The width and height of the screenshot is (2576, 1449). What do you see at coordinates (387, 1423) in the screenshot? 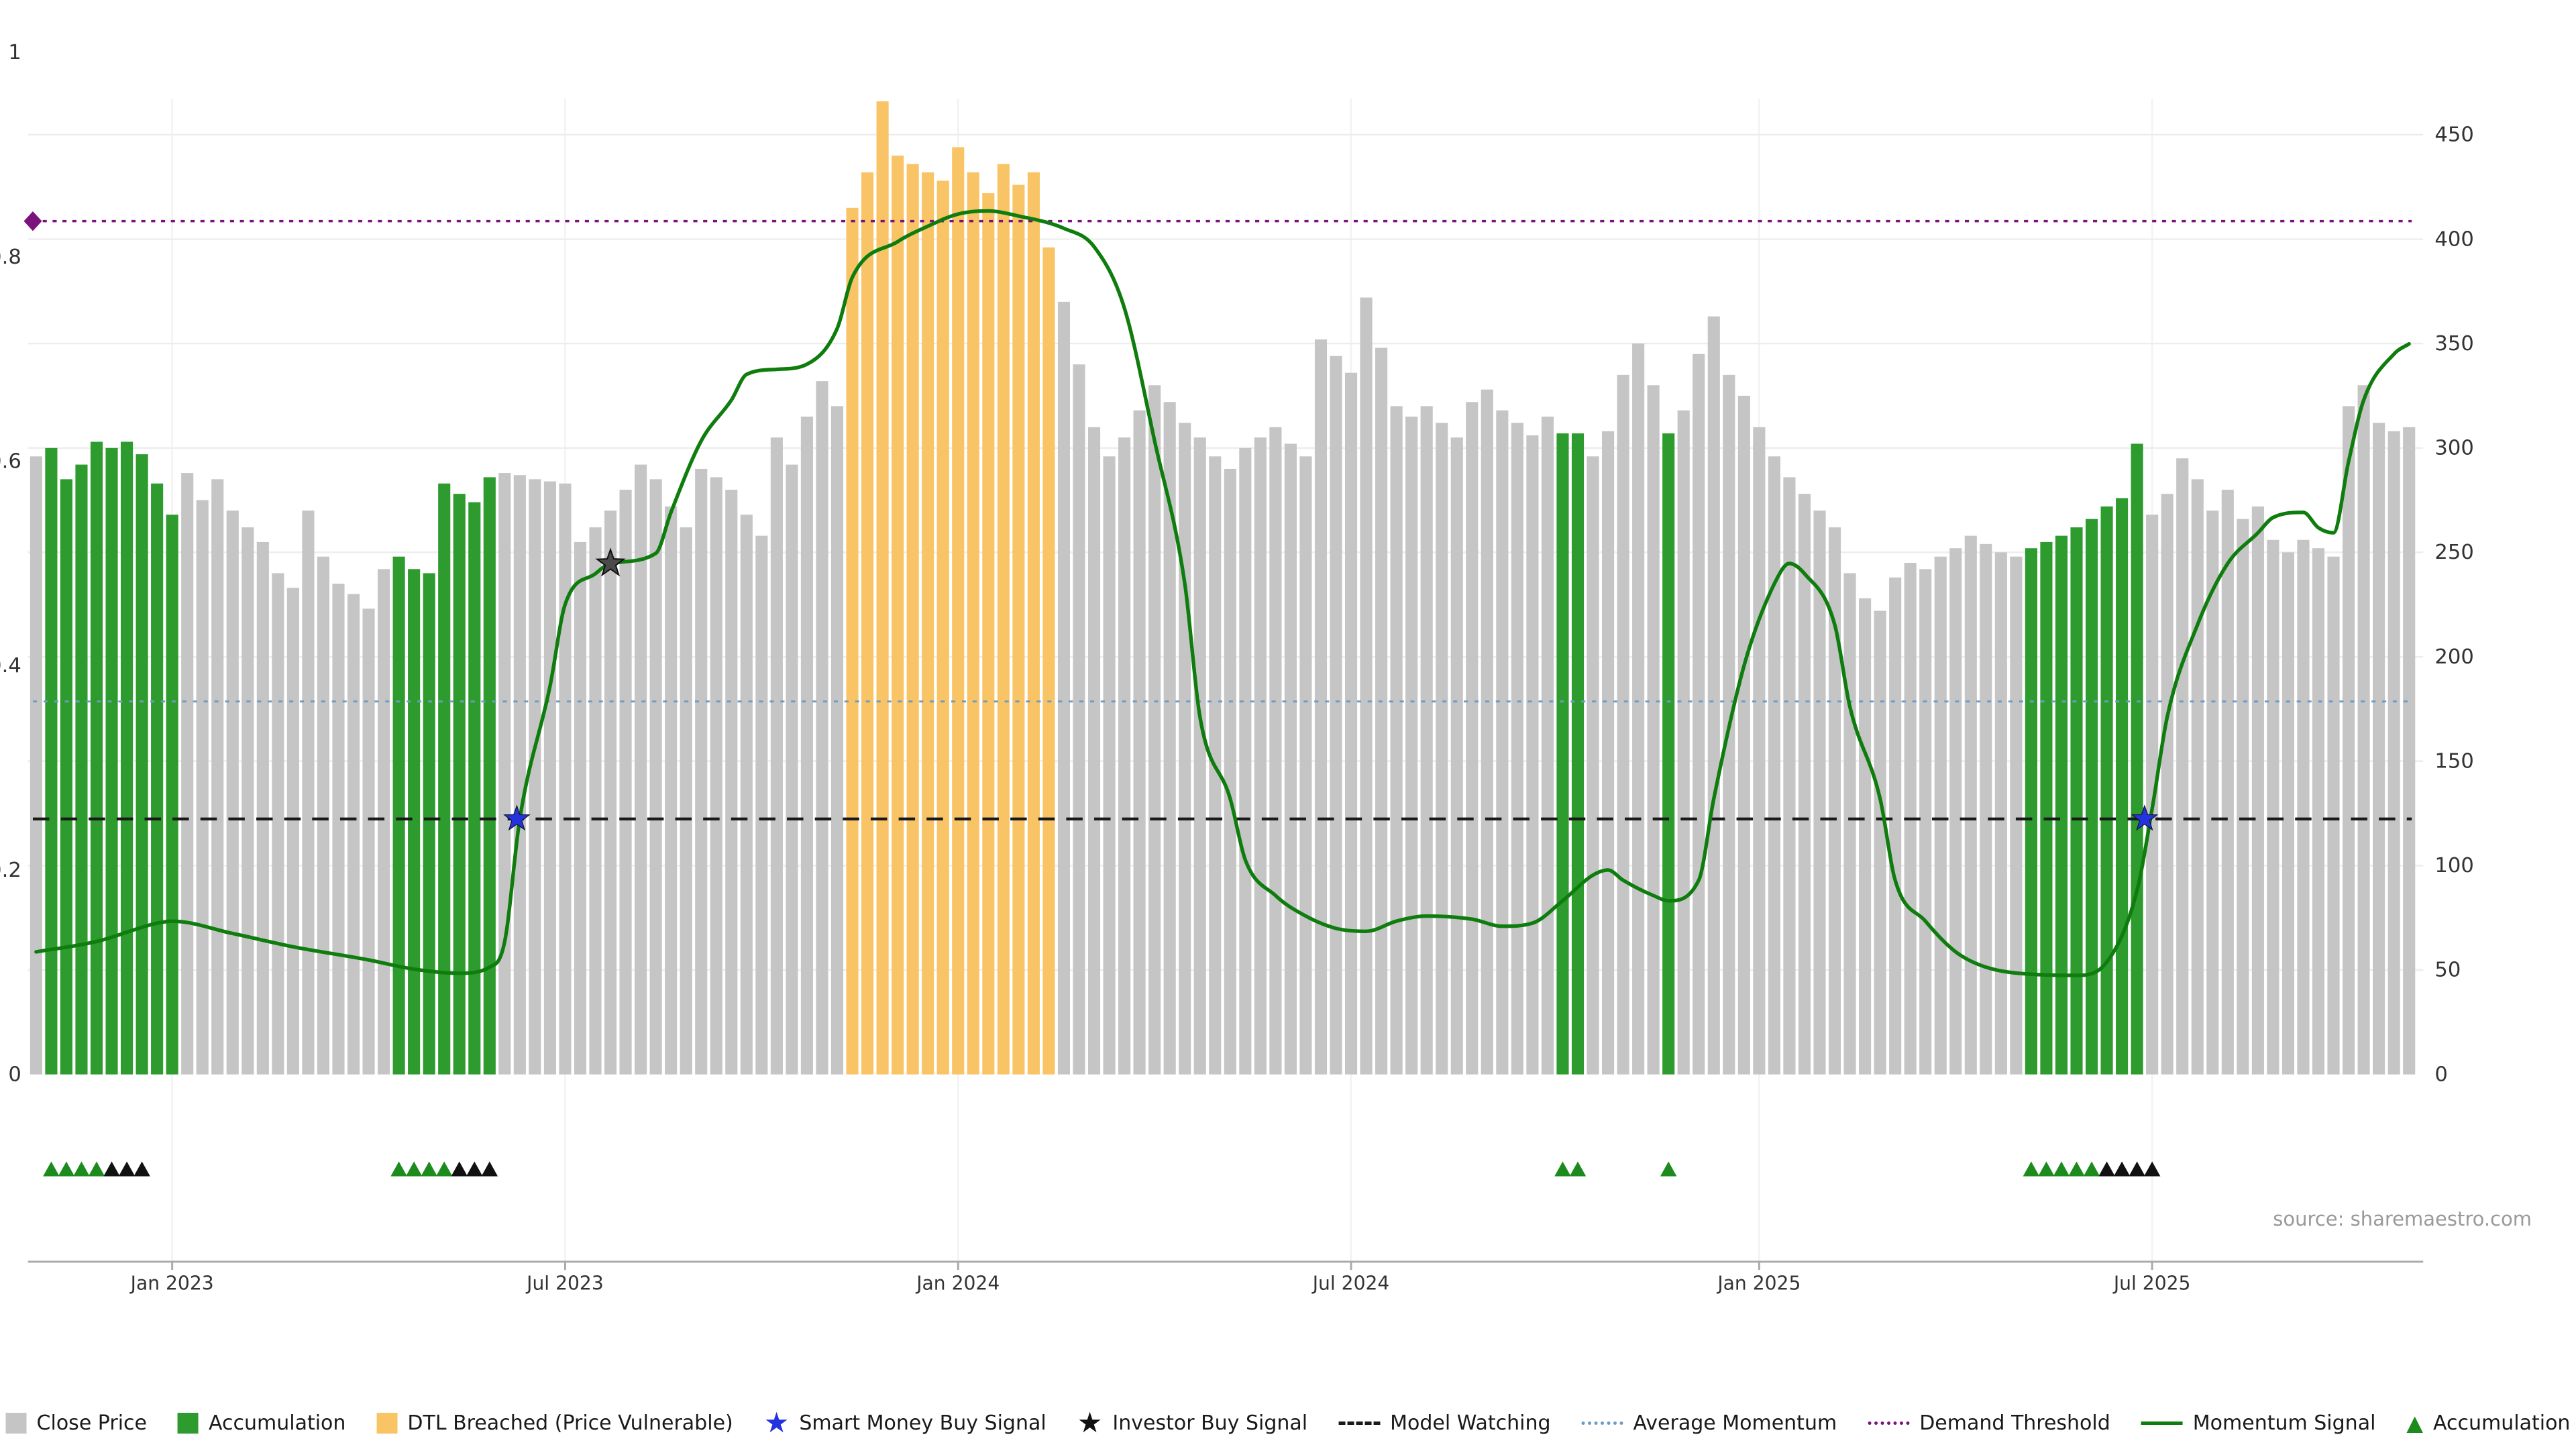
I see `dtl-swatch` at bounding box center [387, 1423].